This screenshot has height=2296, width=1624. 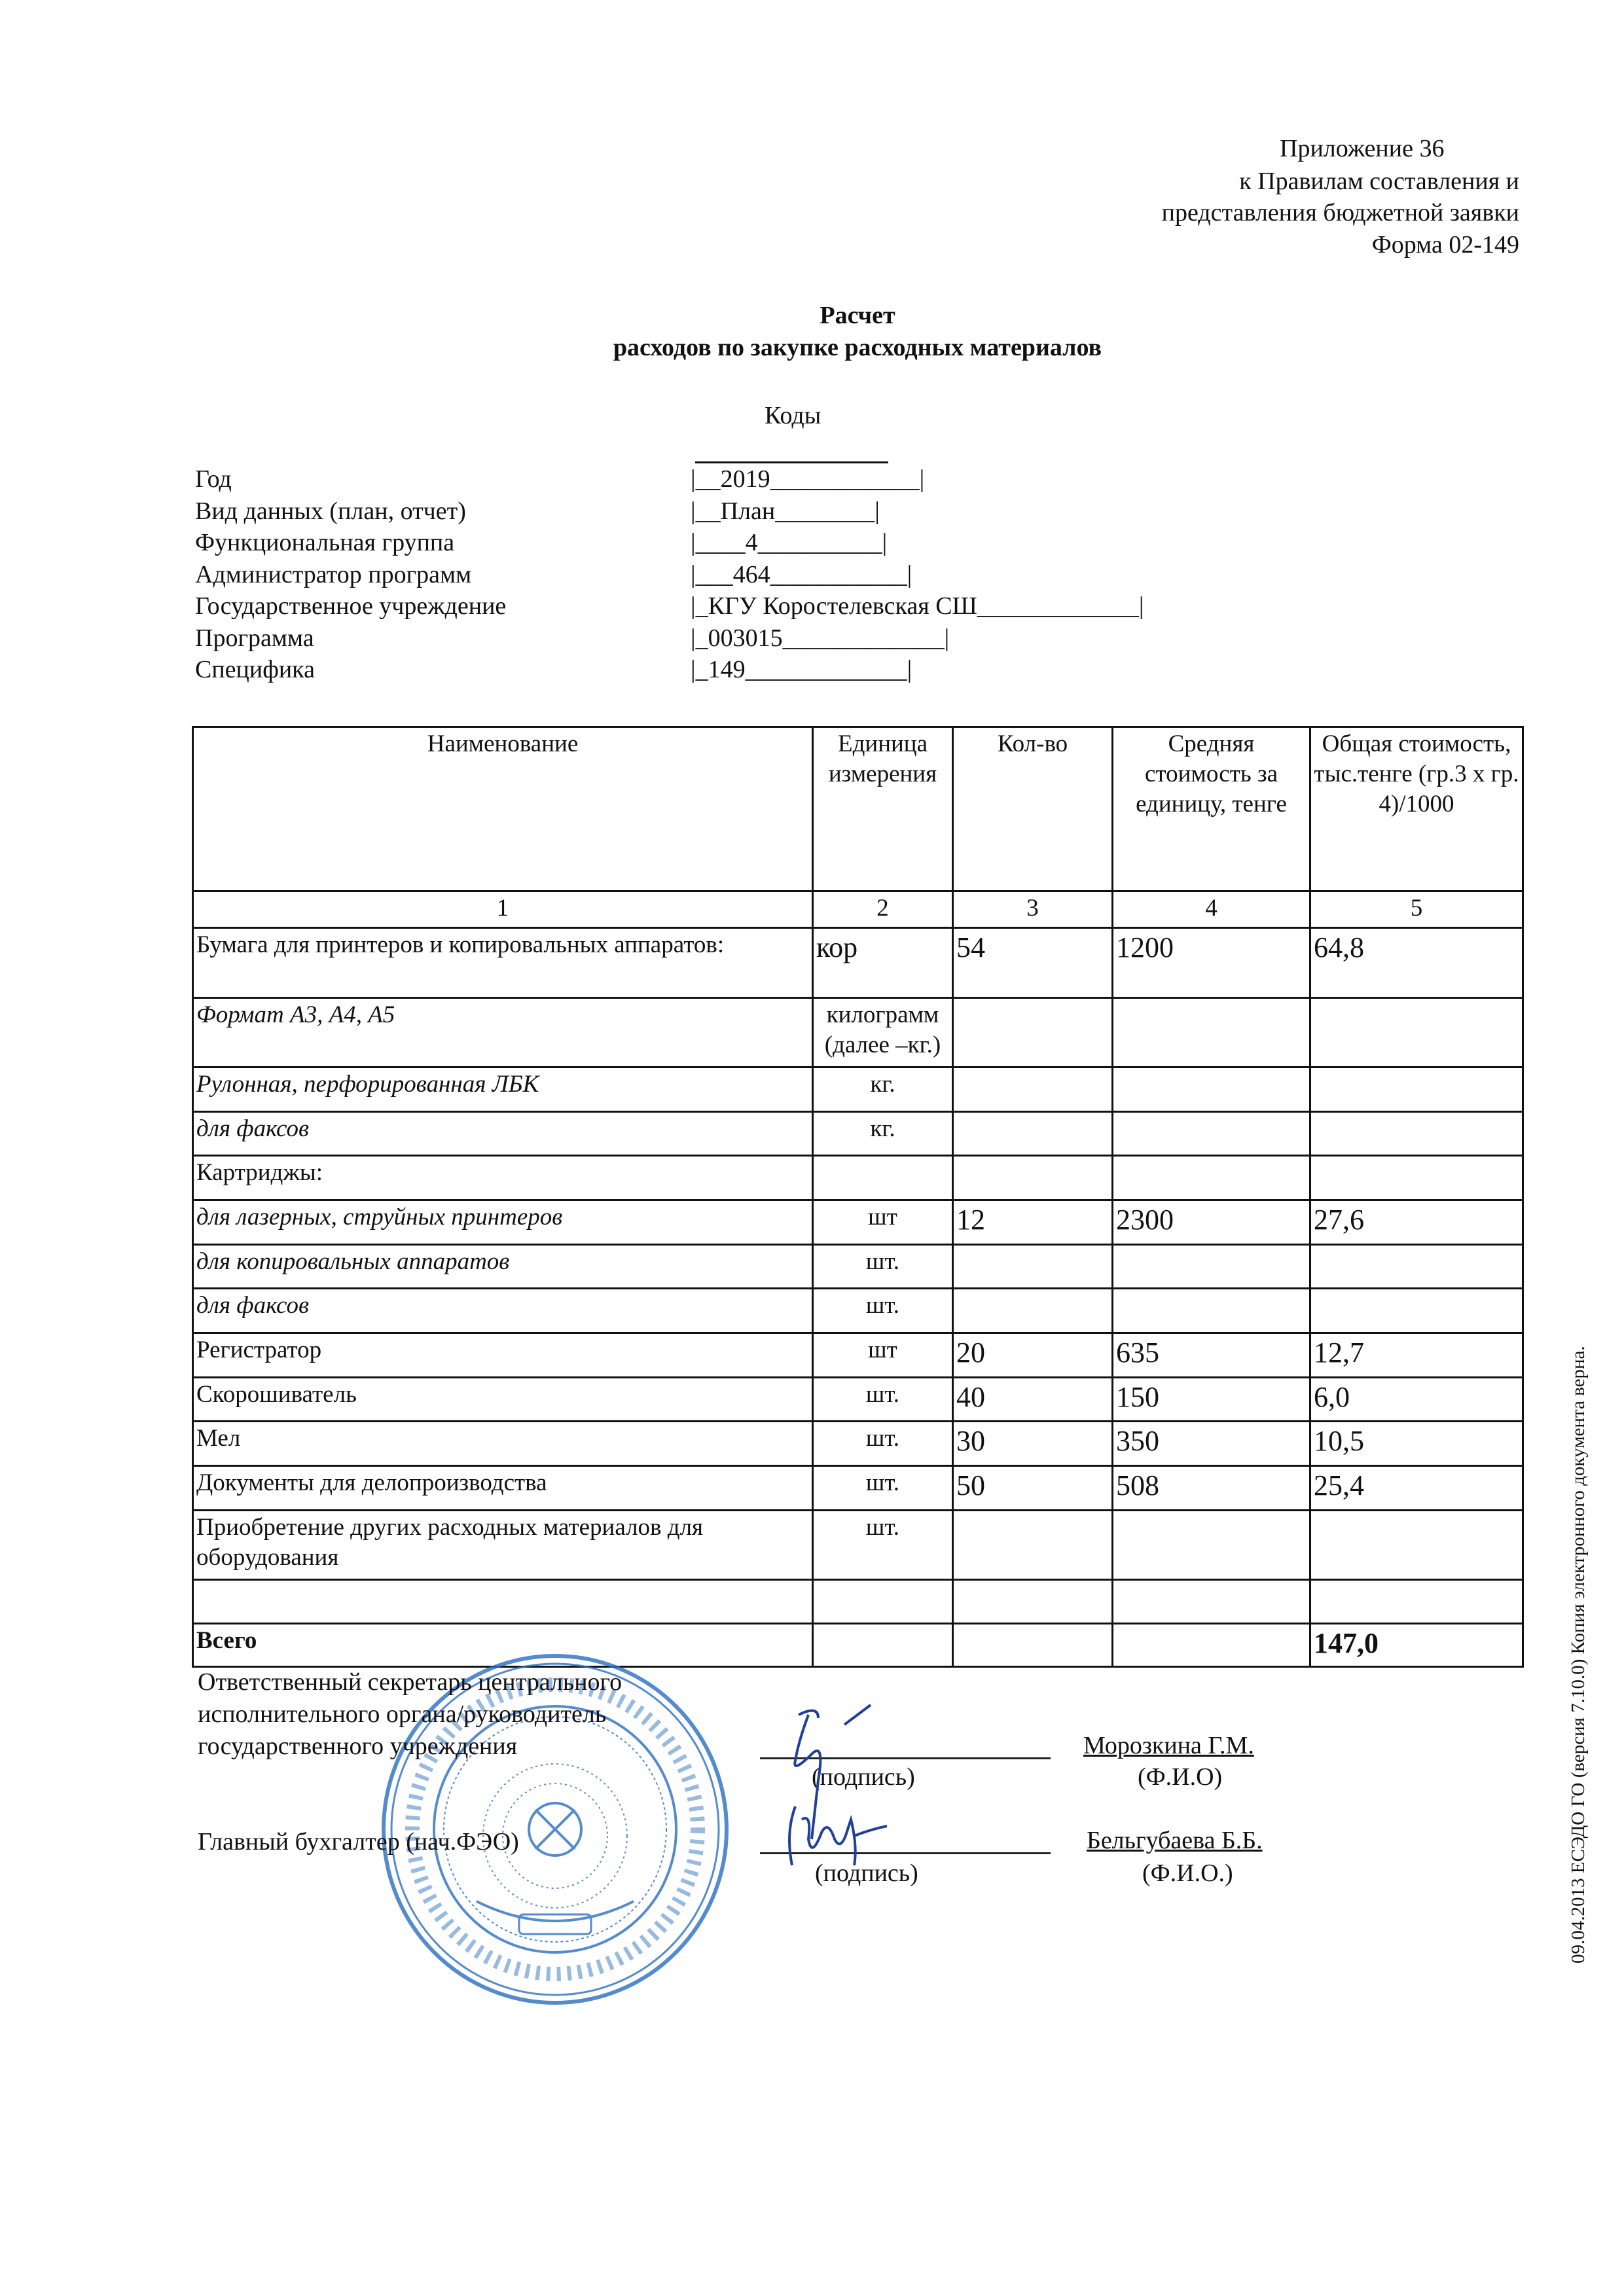 I want to click on item-name: Документы для делопроизводства, so click(x=503, y=1488).